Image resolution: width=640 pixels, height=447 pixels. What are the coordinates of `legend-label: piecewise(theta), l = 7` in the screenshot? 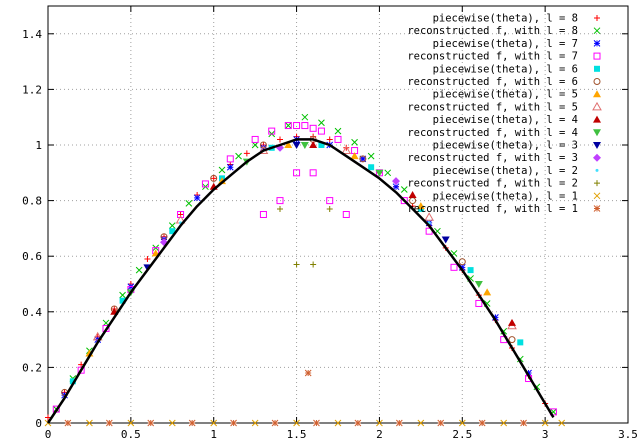 It's located at (505, 44).